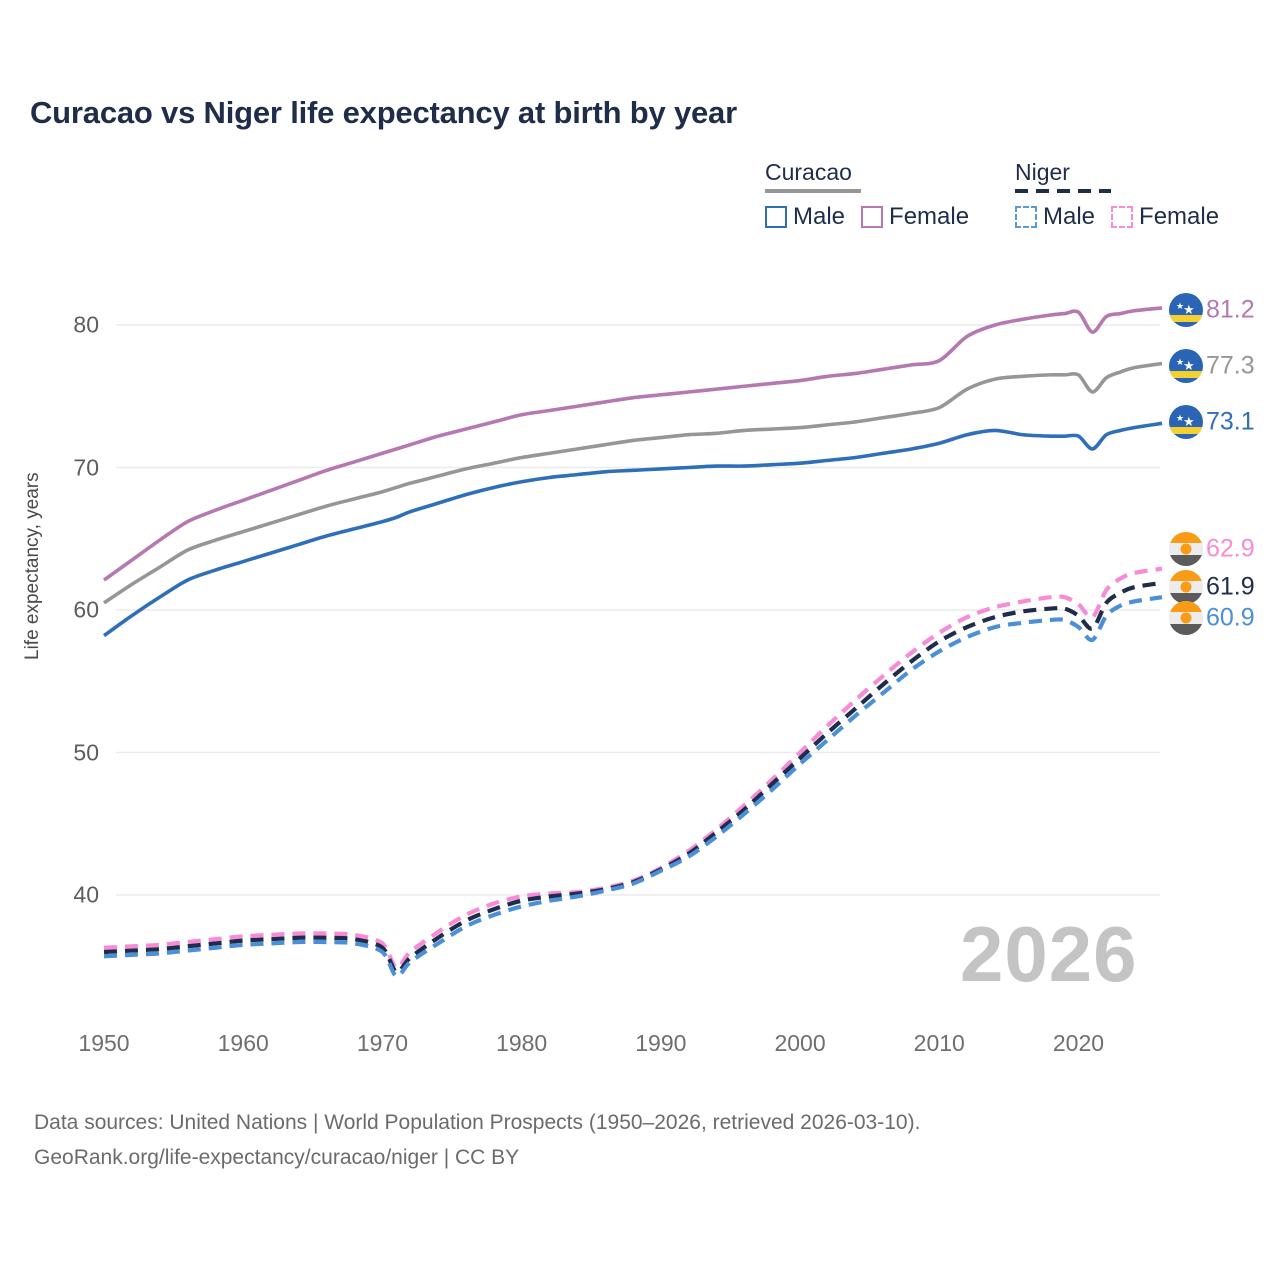 This screenshot has width=1280, height=1280. What do you see at coordinates (522, 1043) in the screenshot?
I see `x-tick-label: 1980` at bounding box center [522, 1043].